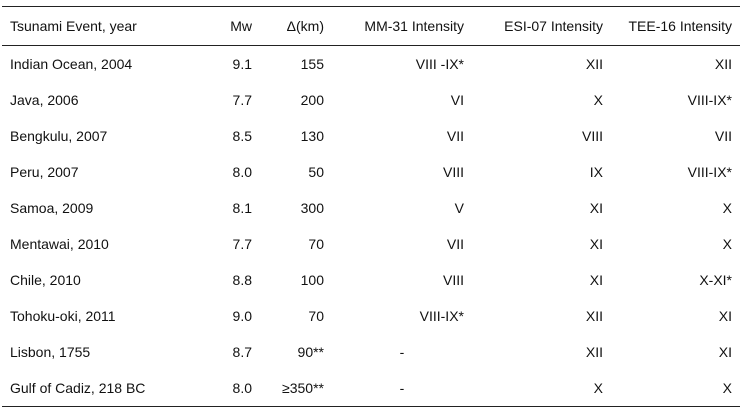  Describe the element at coordinates (457, 100) in the screenshot. I see `cell-mm31: VI` at that location.